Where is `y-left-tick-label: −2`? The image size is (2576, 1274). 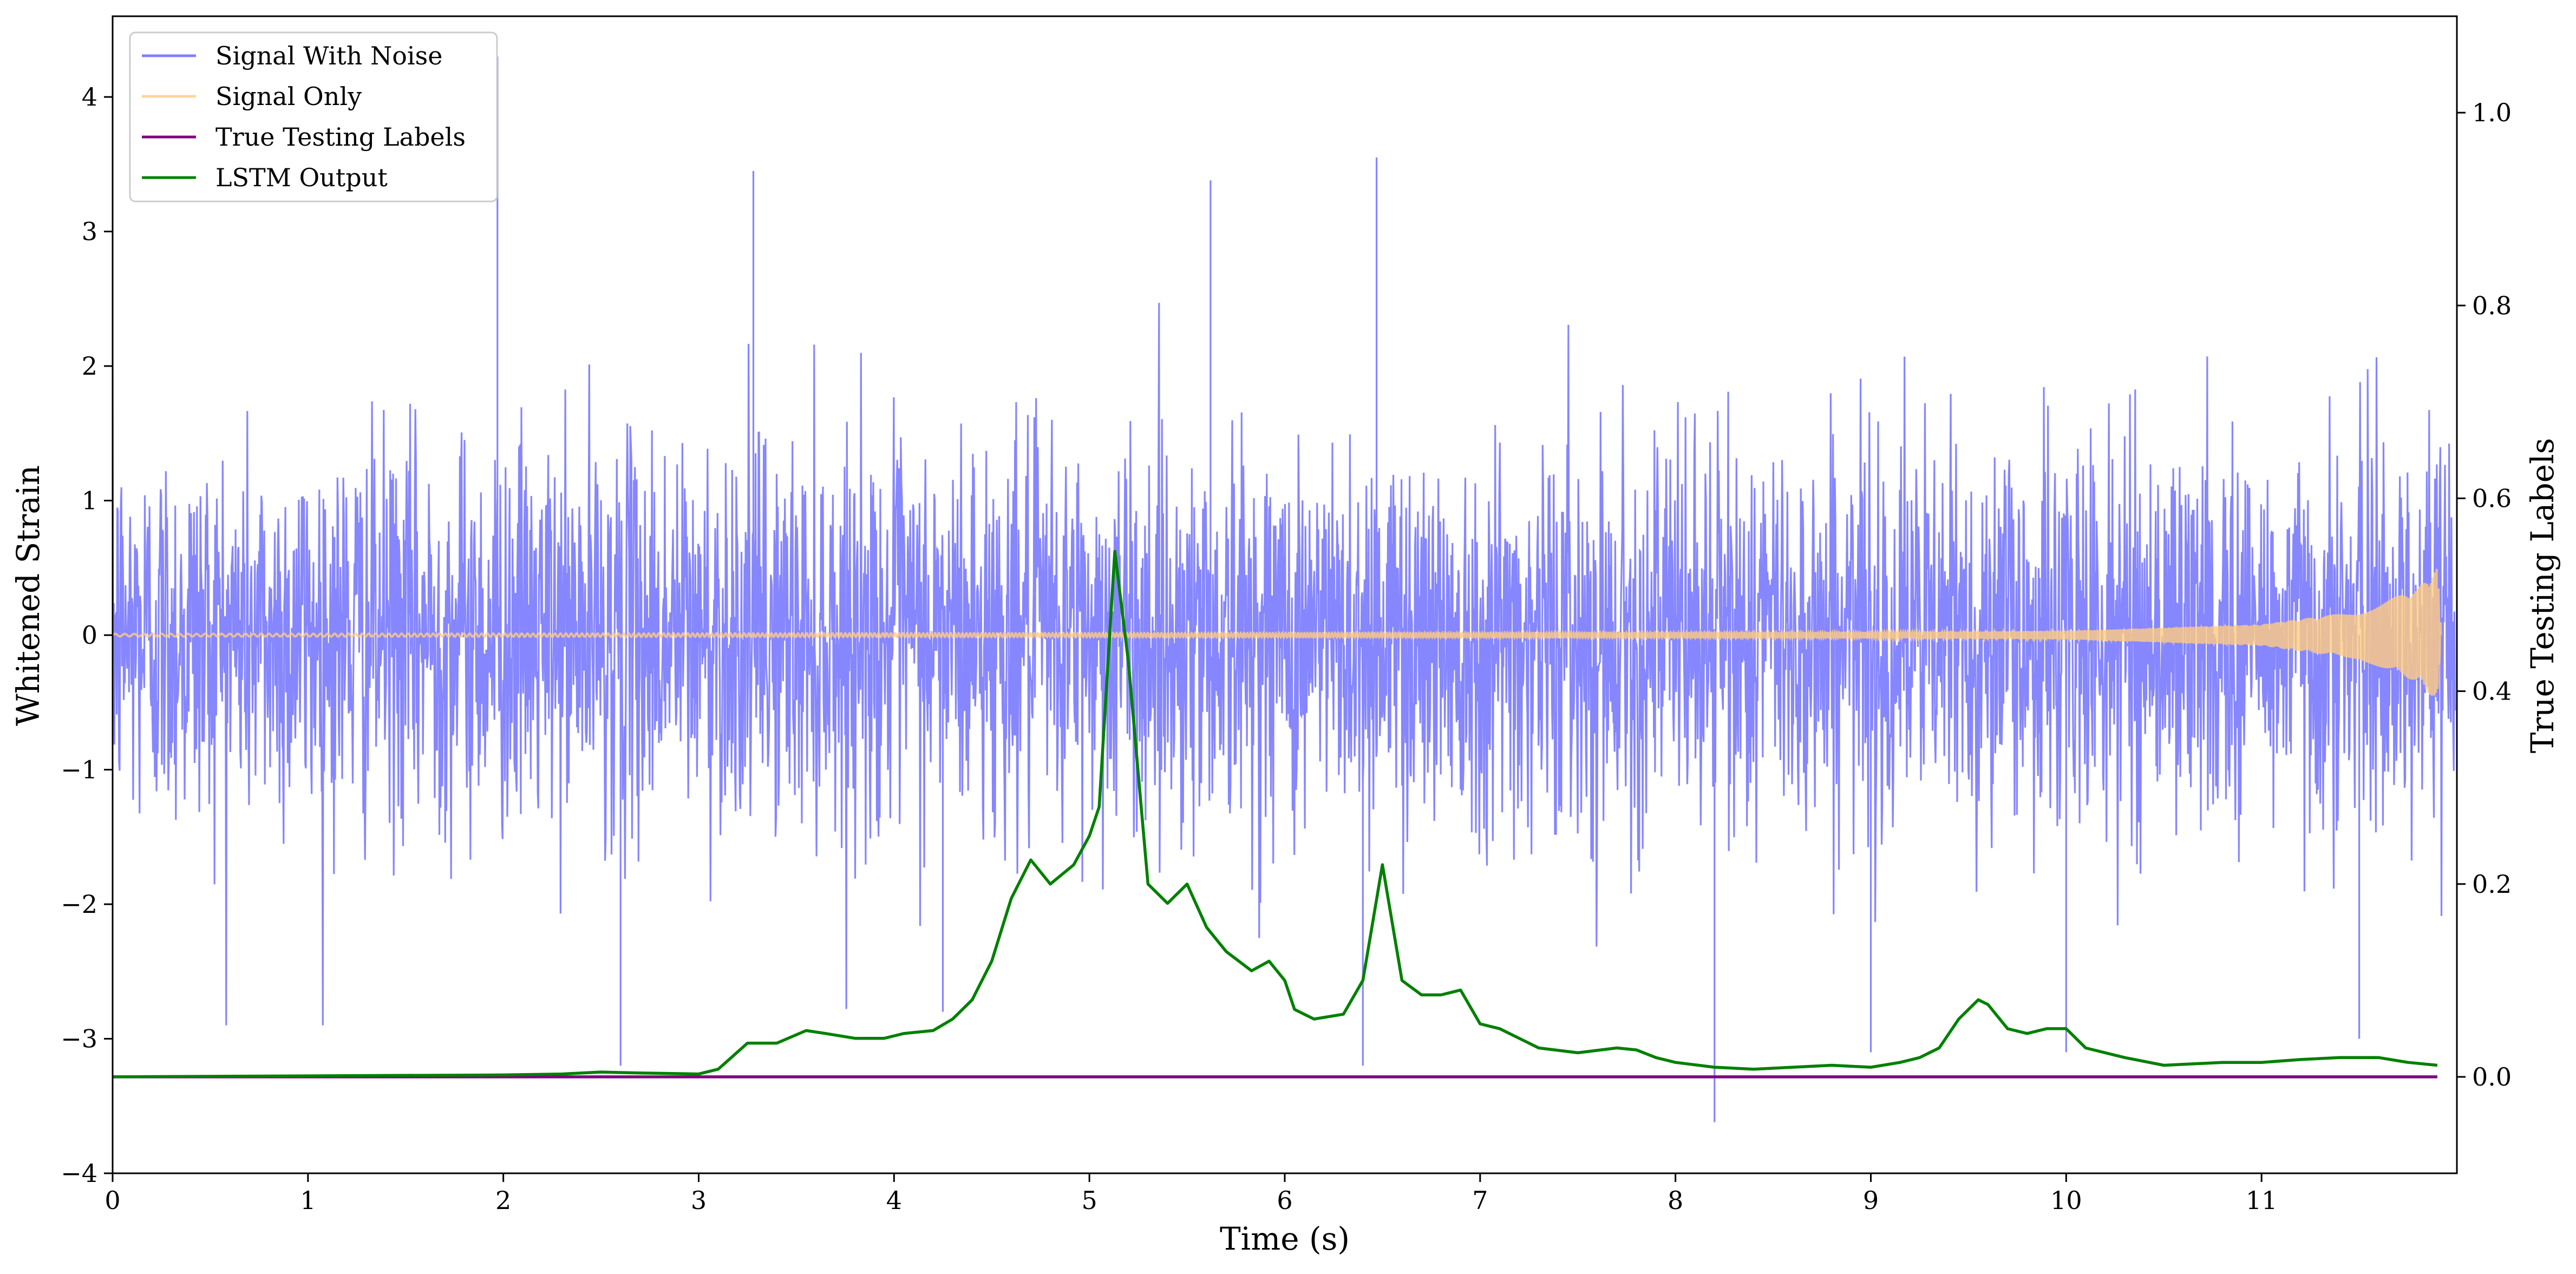 y-left-tick-label: −2 is located at coordinates (79, 904).